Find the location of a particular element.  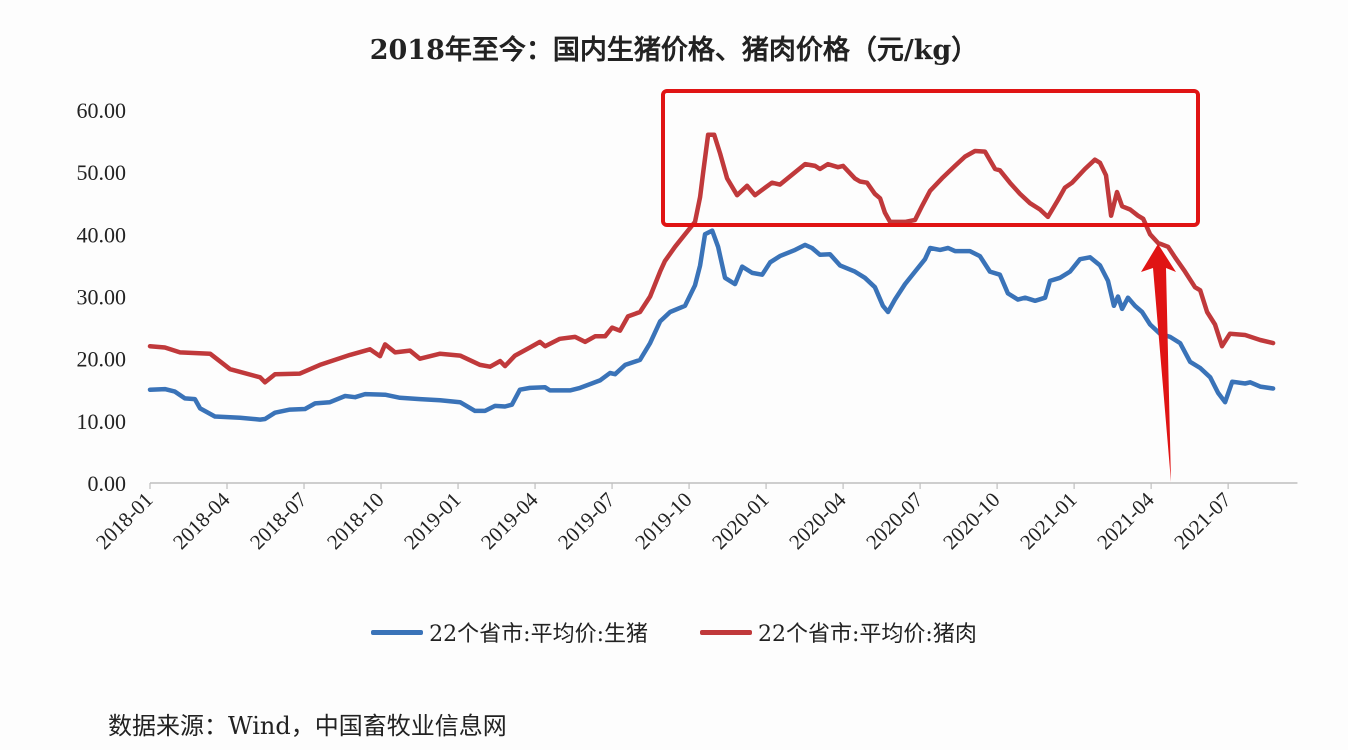

x-tick-label: 2018-07 is located at coordinates (278, 521).